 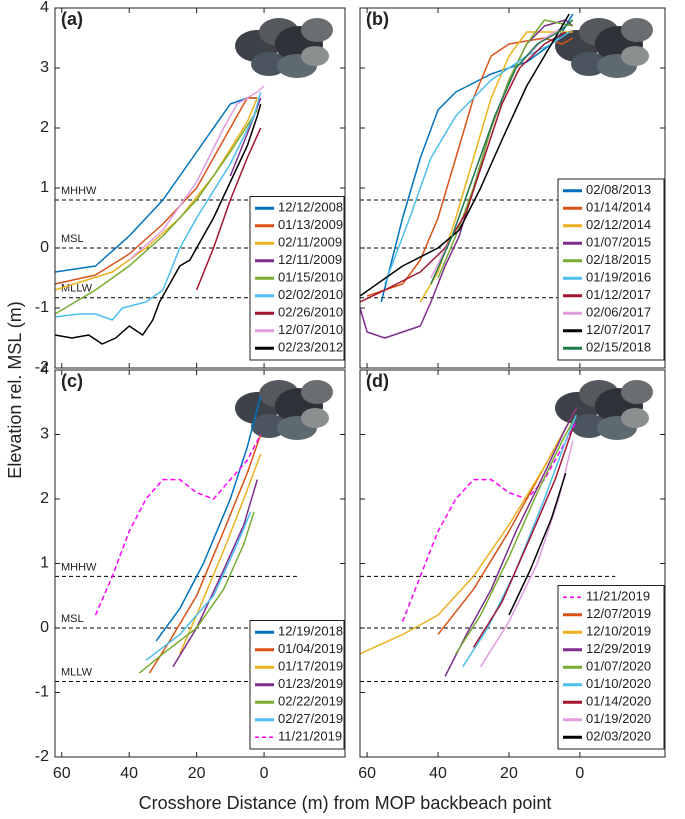 I want to click on legend-label: 01/14/2014, so click(x=618, y=207).